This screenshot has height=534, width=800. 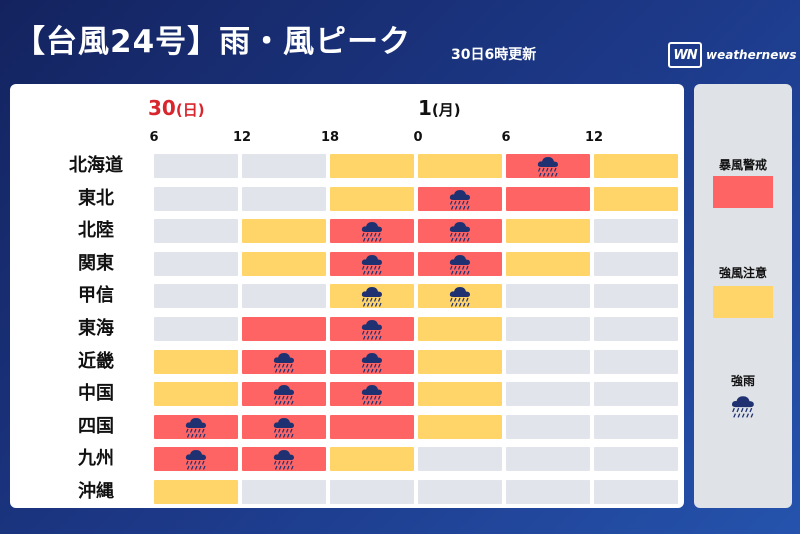 What do you see at coordinates (494, 55) in the screenshot?
I see `update-time: 30日6時更新` at bounding box center [494, 55].